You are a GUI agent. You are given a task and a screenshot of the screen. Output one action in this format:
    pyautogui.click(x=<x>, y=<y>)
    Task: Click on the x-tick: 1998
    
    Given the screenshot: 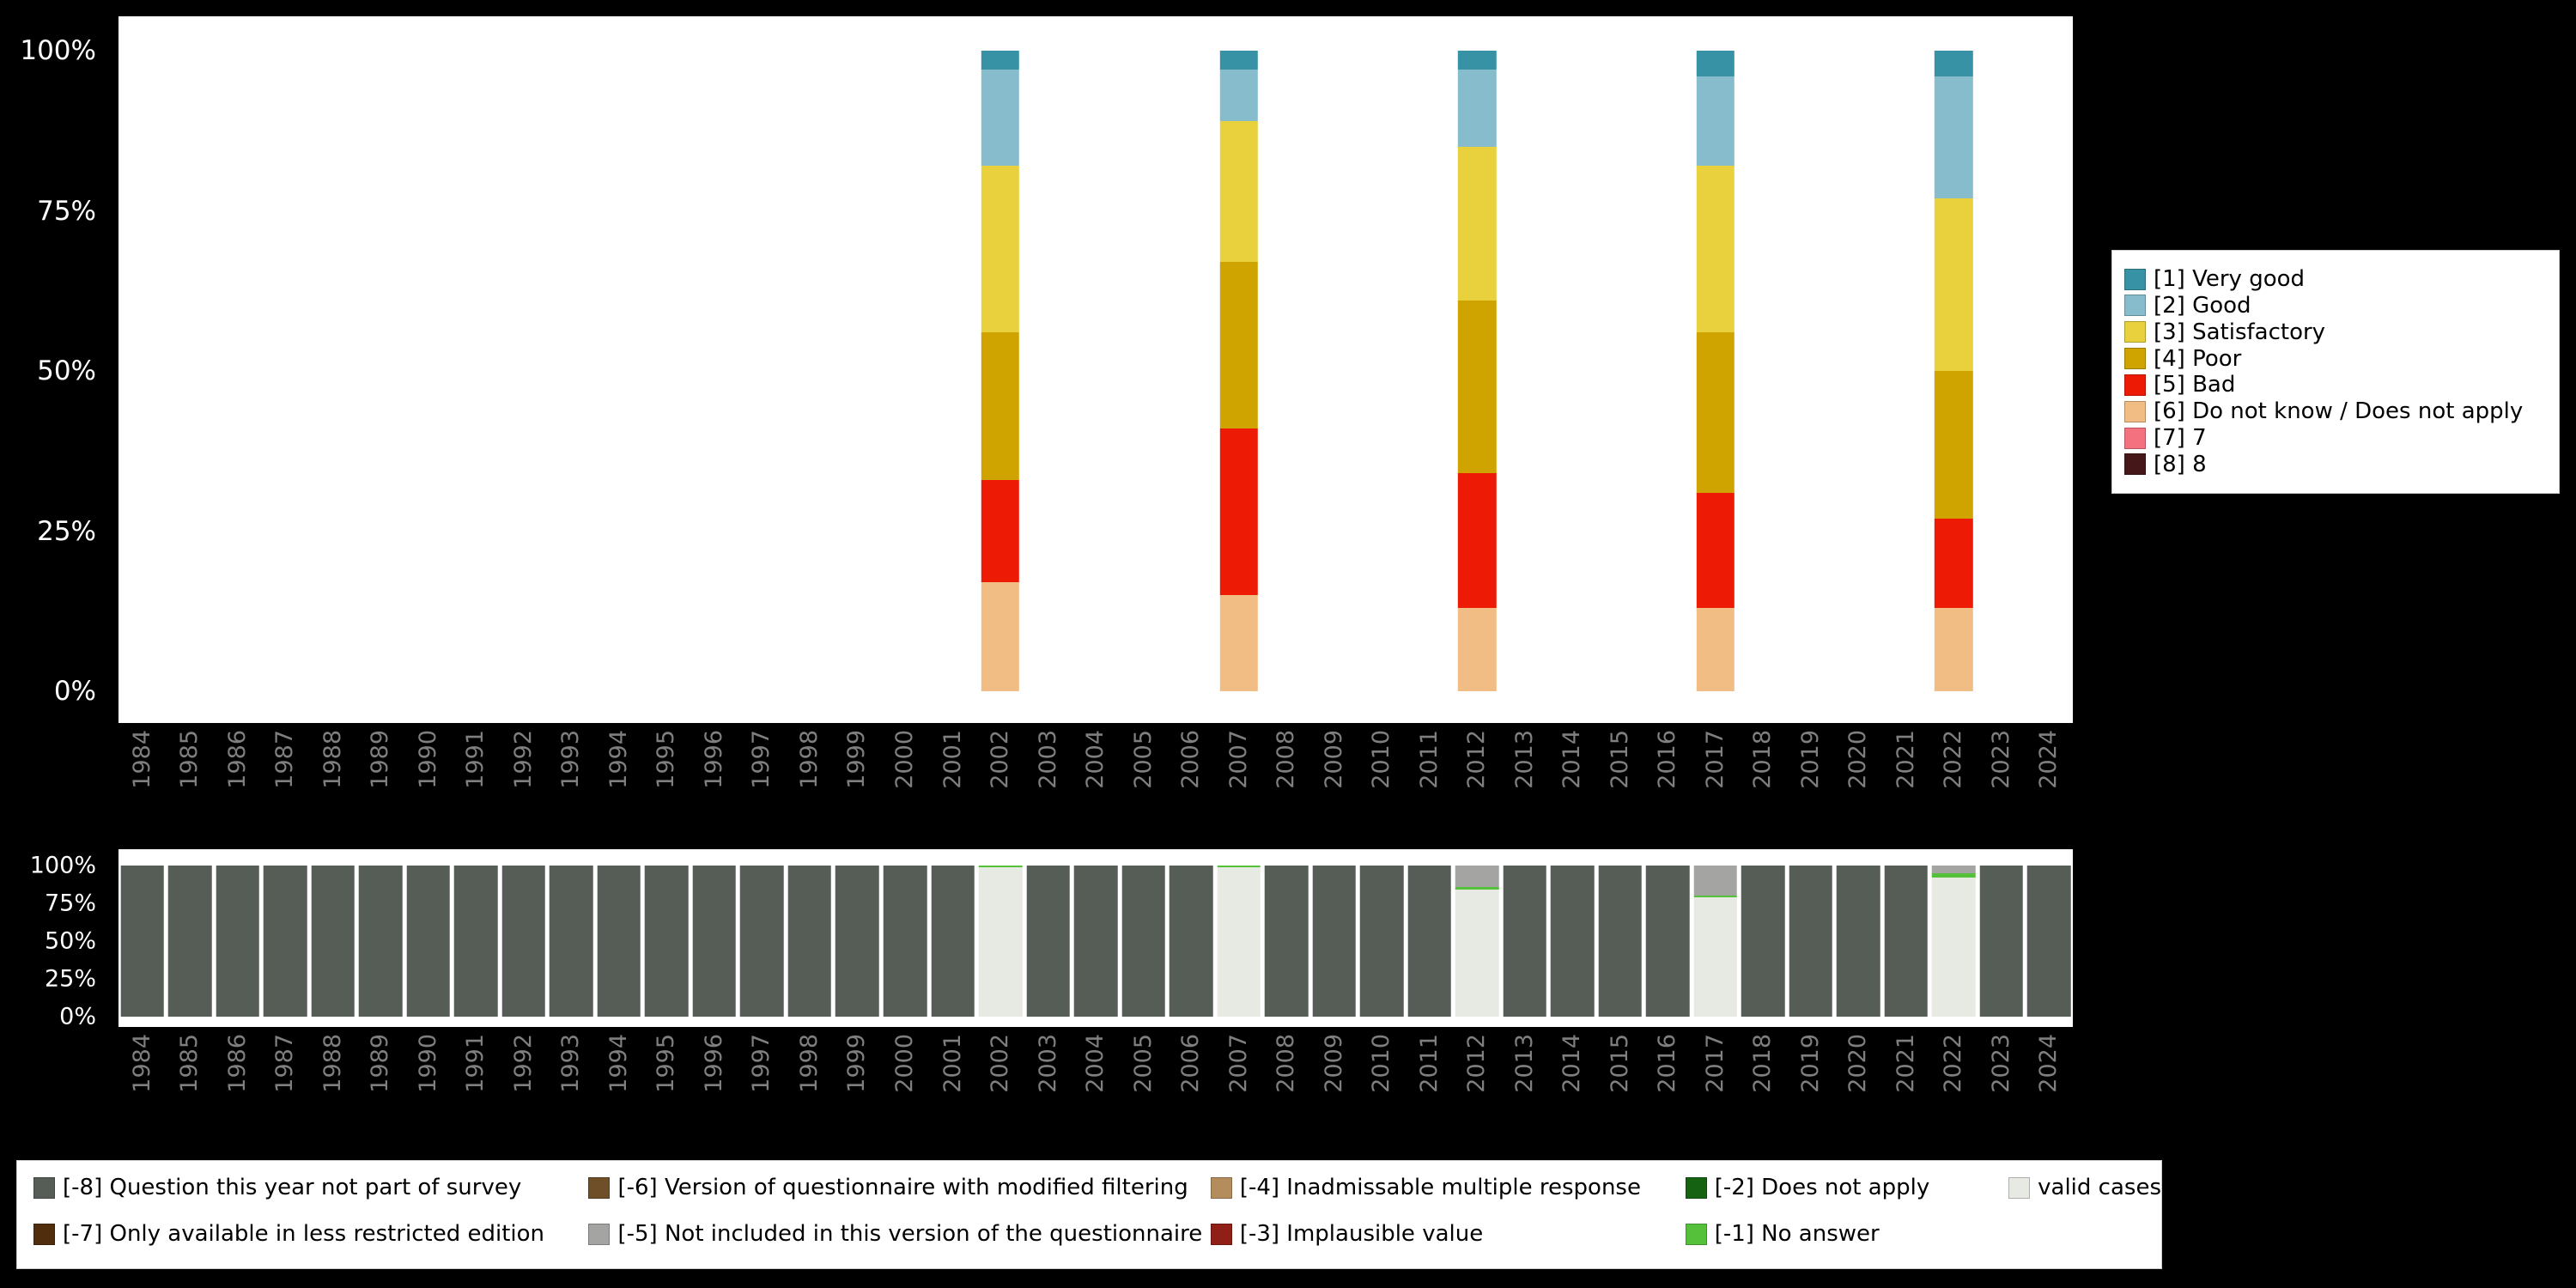 What is the action you would take?
    pyautogui.click(x=810, y=1090)
    